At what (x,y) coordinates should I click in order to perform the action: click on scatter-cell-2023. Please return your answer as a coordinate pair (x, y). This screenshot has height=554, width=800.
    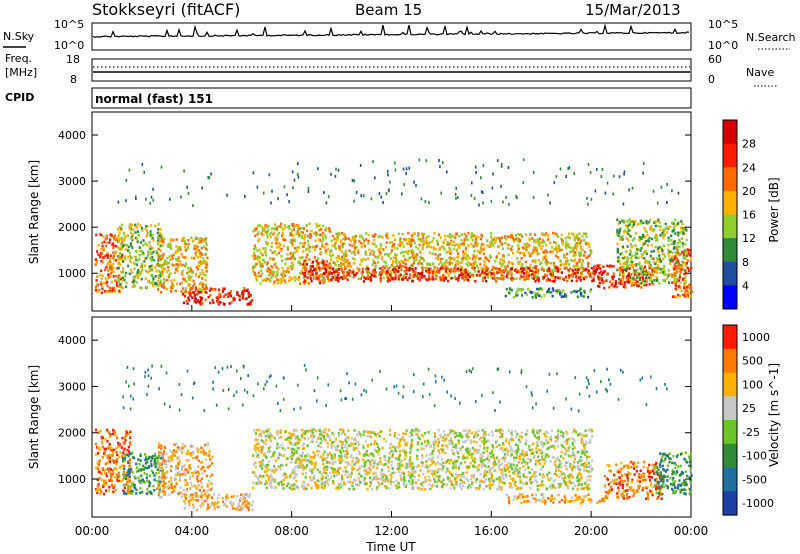
    Looking at the image, I should click on (388, 238).